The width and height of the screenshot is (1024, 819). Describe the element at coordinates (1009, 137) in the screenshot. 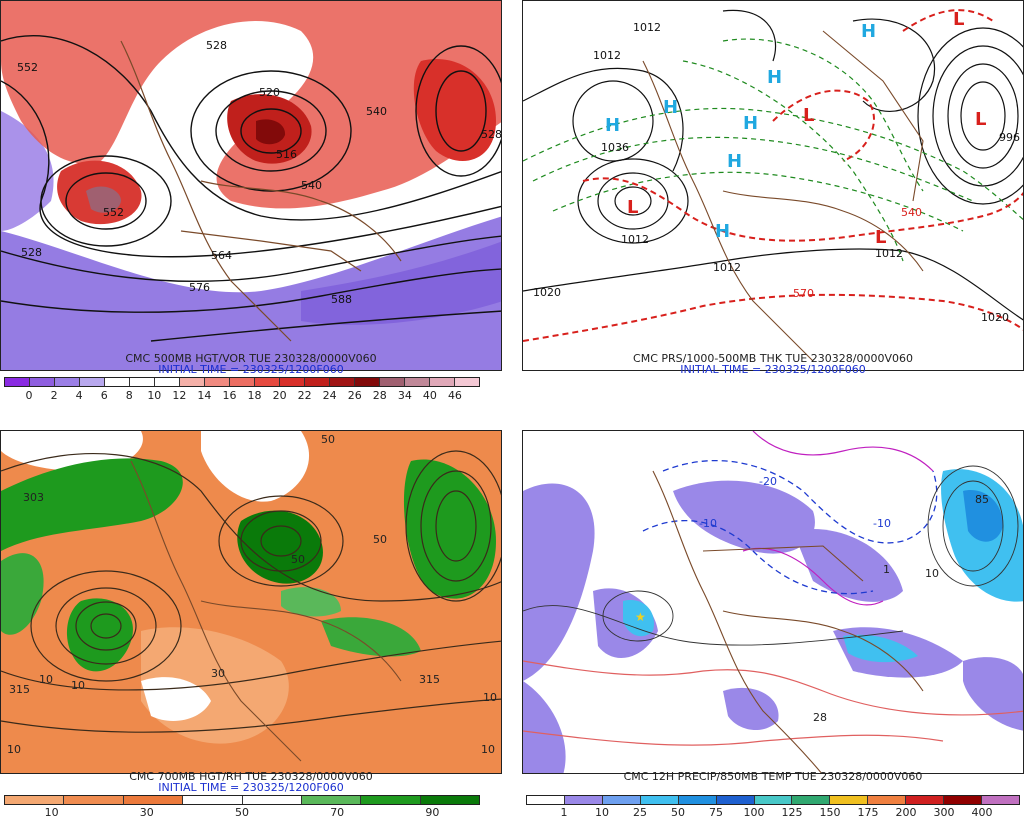

I see `contour-label: 996` at that location.